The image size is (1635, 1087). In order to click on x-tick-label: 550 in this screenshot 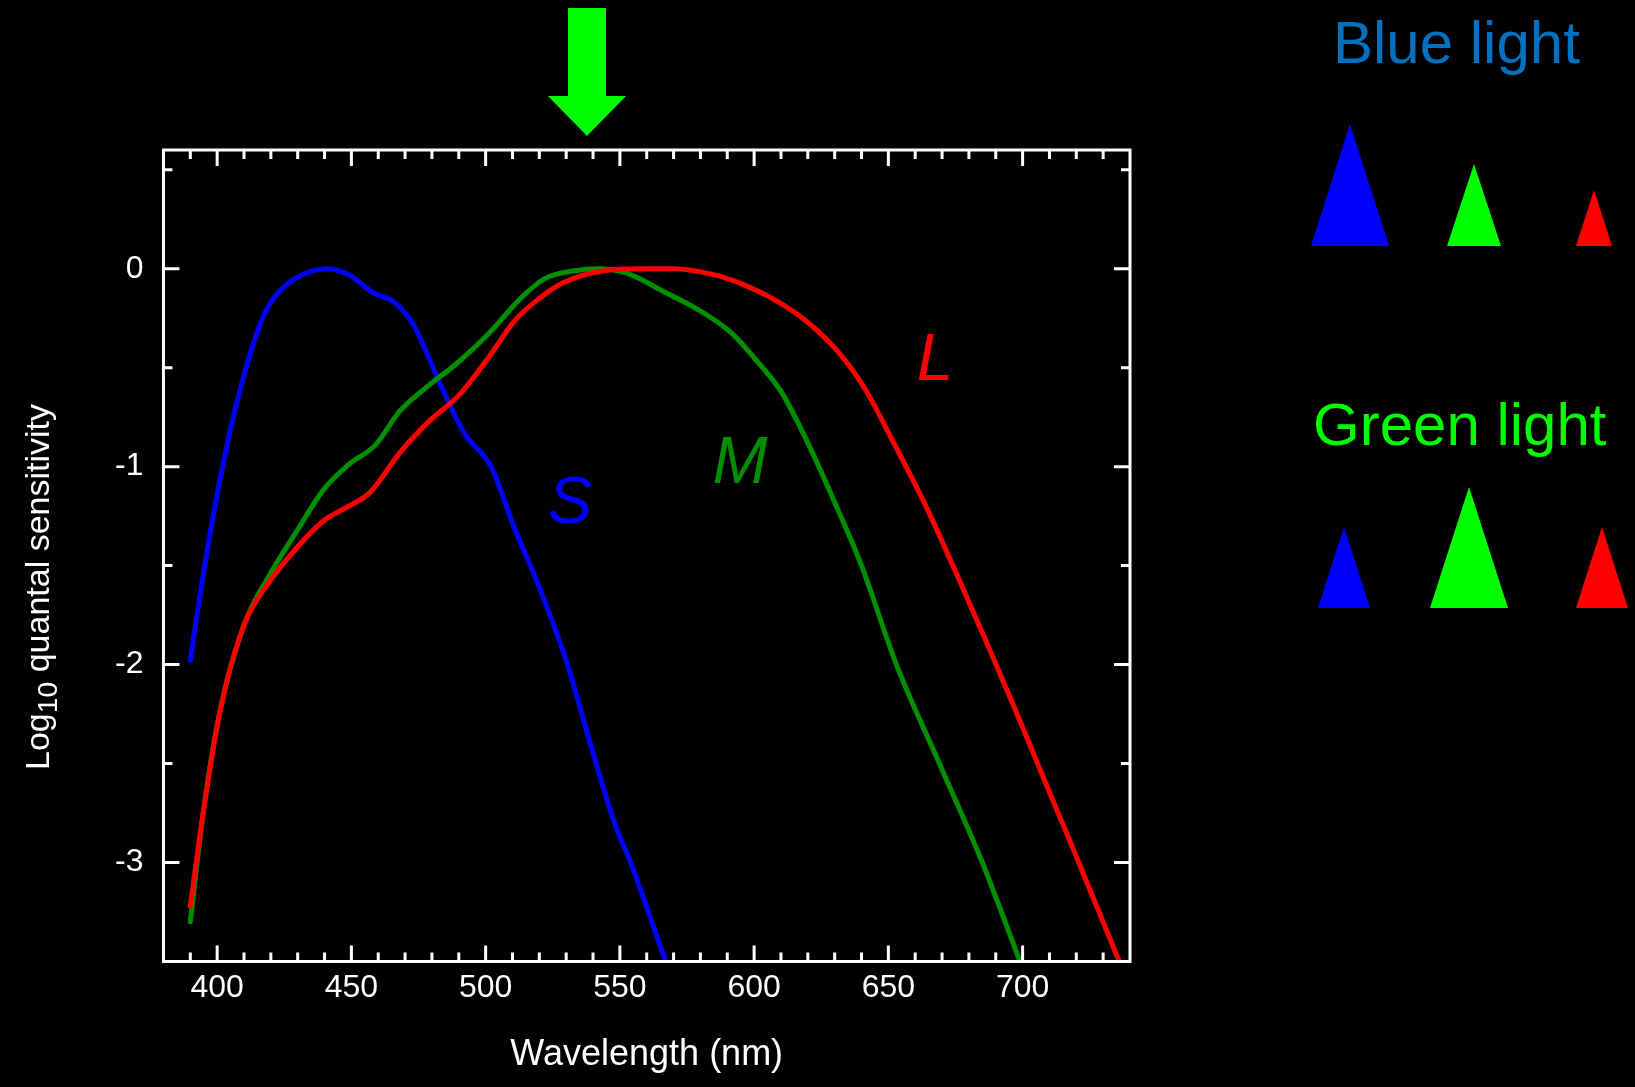, I will do `click(620, 986)`.